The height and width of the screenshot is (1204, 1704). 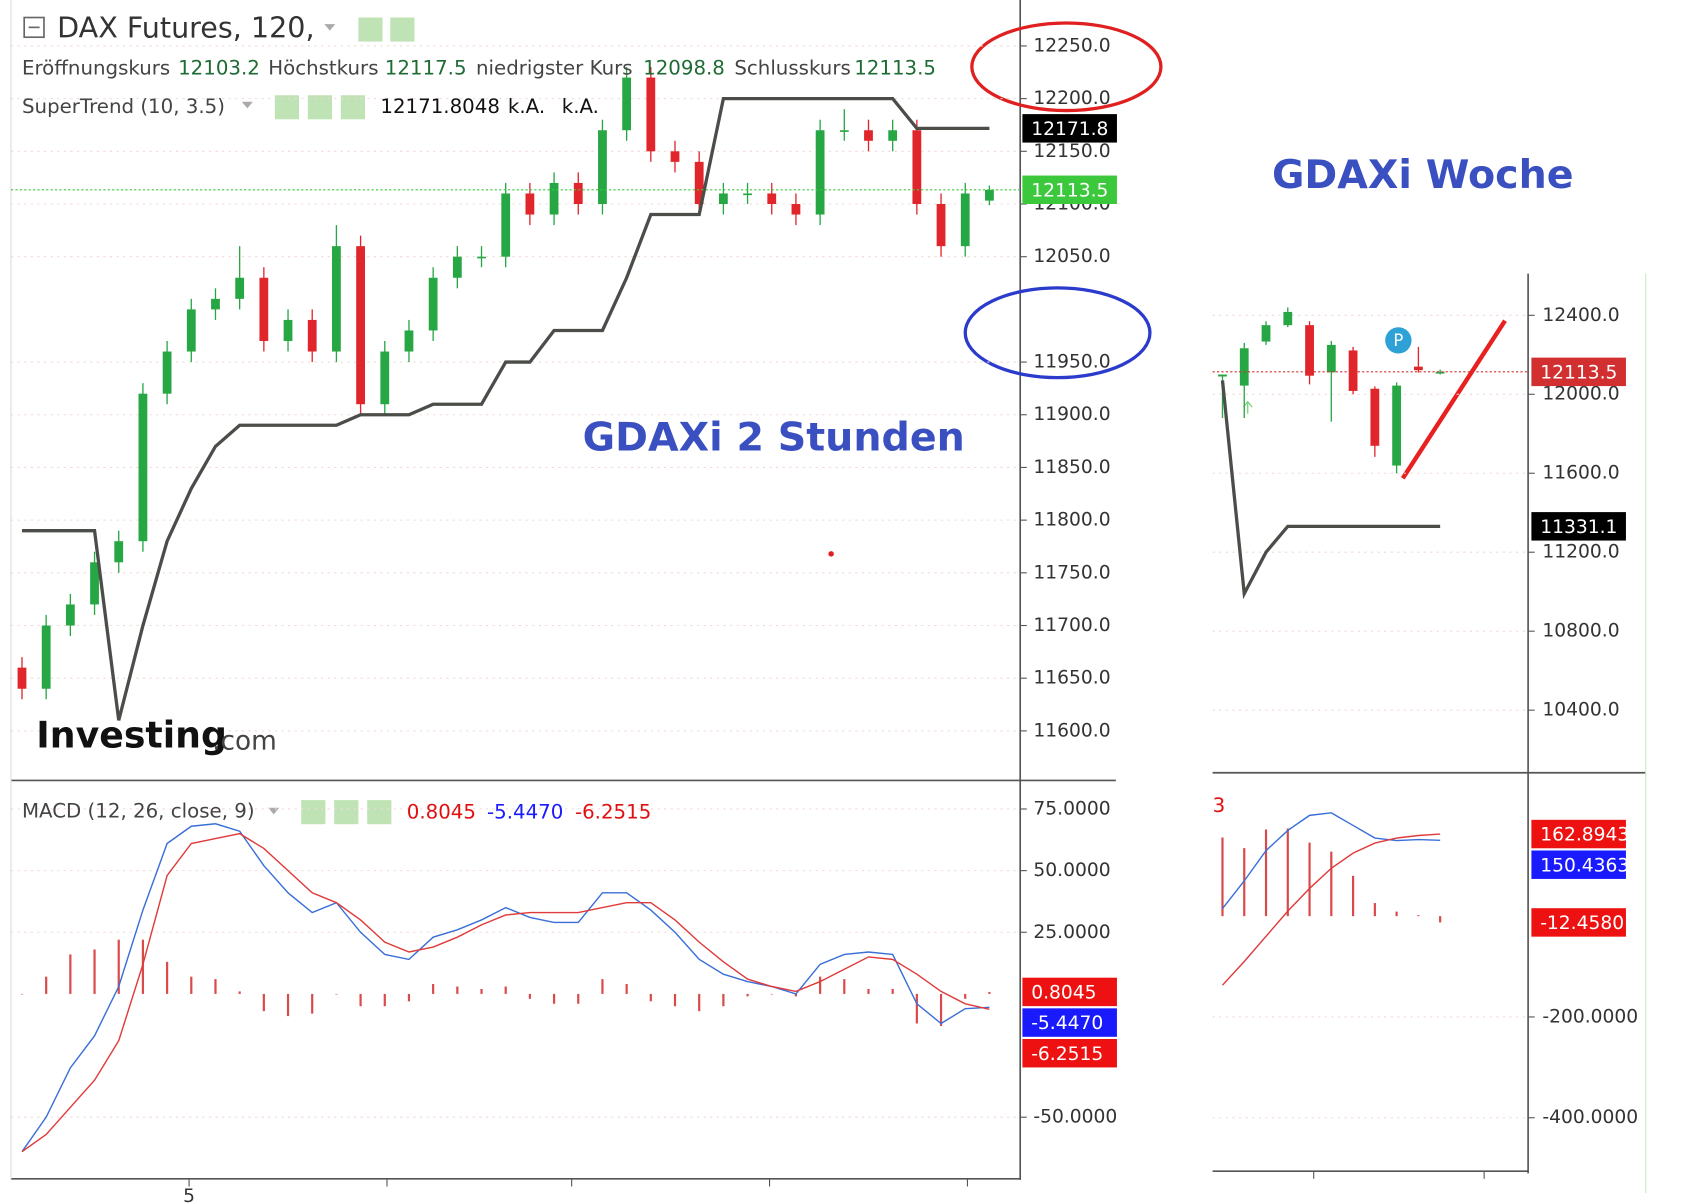 I want to click on annotation: GDAXi Woche, so click(x=1423, y=175).